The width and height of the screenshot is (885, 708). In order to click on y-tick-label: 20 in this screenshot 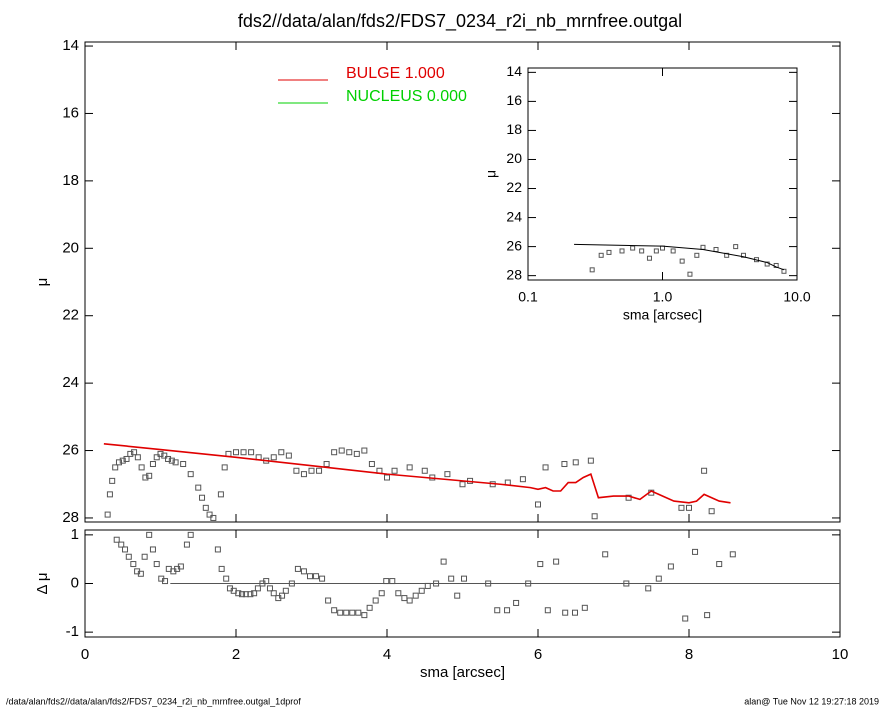, I will do `click(514, 158)`.